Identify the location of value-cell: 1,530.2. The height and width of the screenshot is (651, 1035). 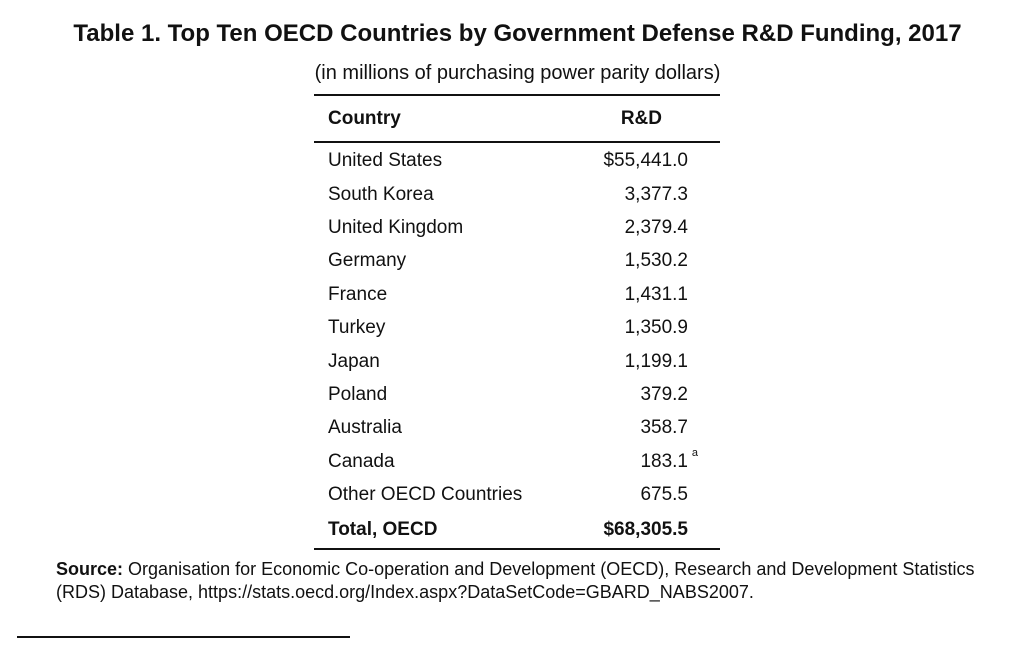
(656, 261).